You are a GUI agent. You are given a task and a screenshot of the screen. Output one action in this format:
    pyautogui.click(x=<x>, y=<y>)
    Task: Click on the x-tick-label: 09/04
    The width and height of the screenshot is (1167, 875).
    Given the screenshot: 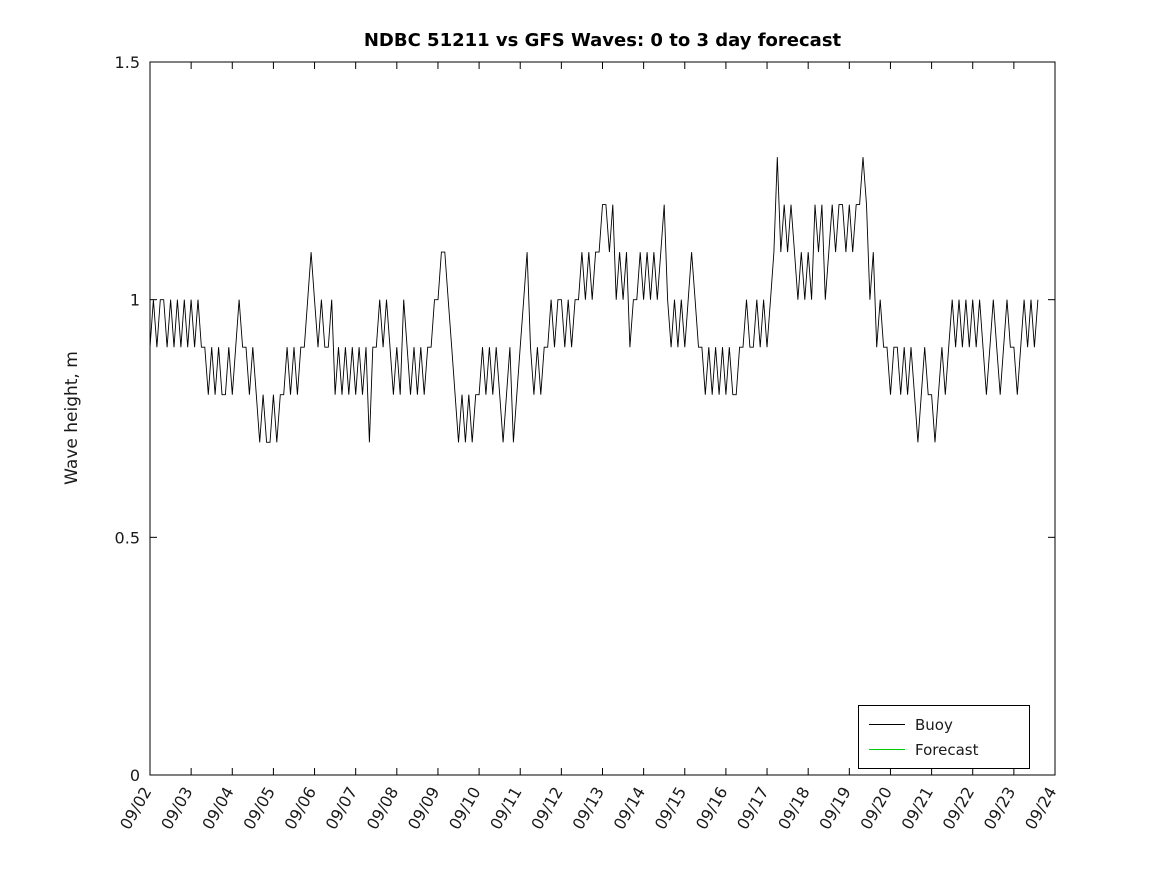 What is the action you would take?
    pyautogui.click(x=218, y=808)
    